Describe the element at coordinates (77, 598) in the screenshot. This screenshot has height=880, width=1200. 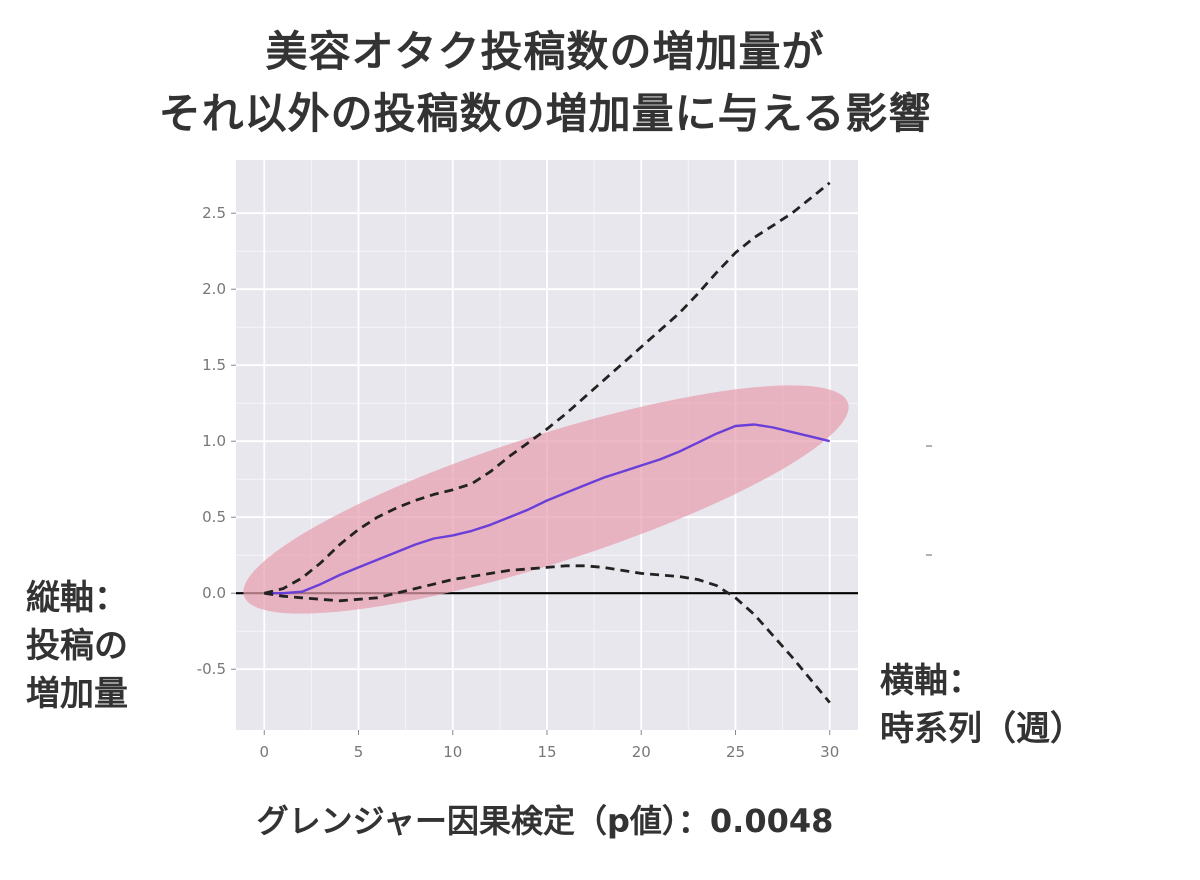
I see `y-axis-note-line: 縦軸：` at that location.